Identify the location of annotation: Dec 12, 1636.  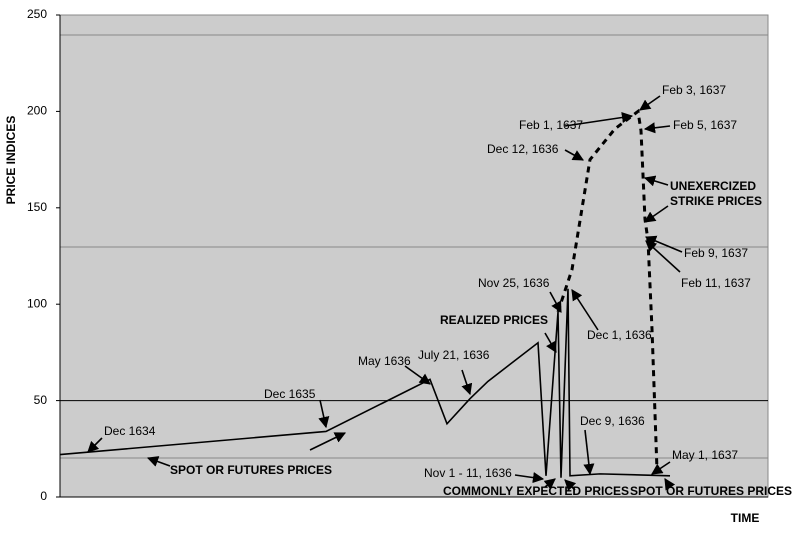
(523, 149).